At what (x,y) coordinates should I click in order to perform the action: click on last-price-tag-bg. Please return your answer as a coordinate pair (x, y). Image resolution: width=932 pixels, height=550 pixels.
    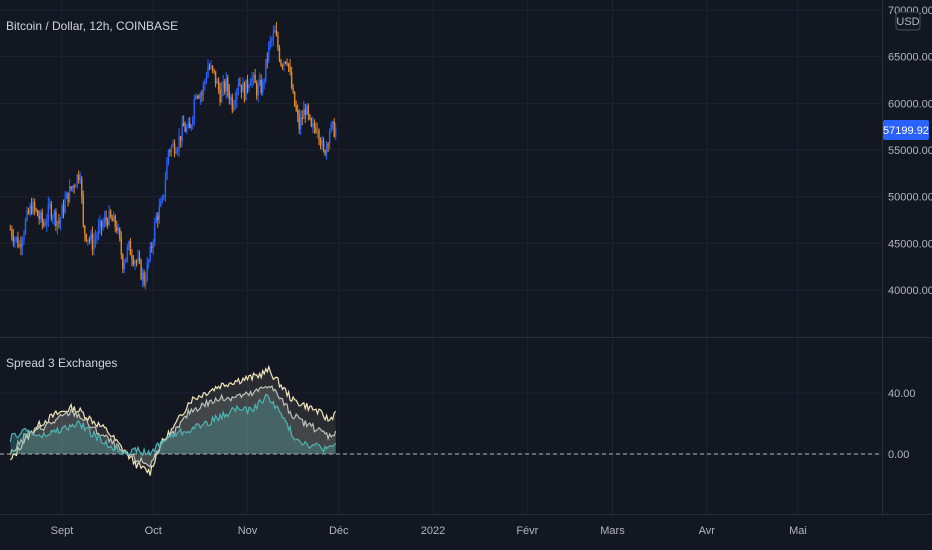
    Looking at the image, I should click on (906, 130).